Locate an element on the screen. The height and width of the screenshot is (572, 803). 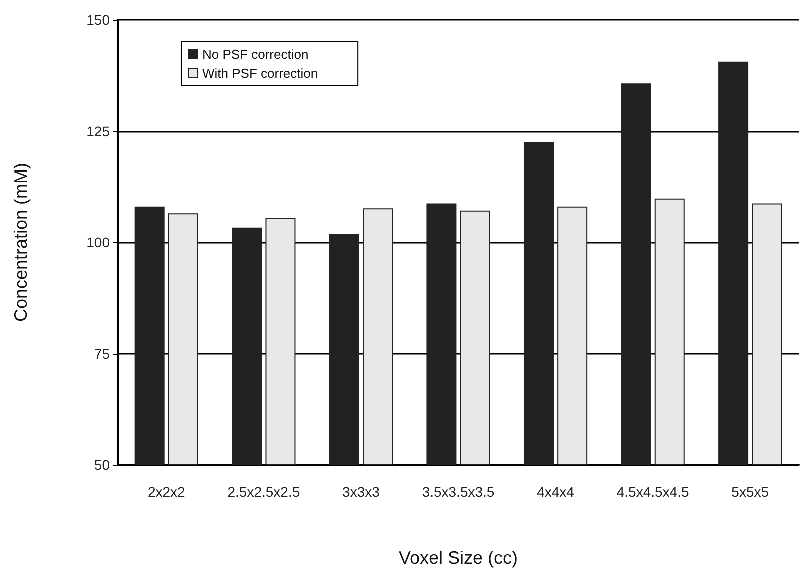
legend-label: No PSF correction is located at coordinates (255, 54).